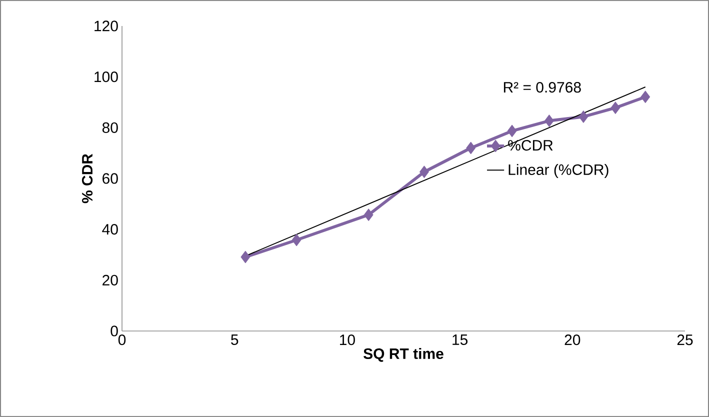 The height and width of the screenshot is (417, 709). What do you see at coordinates (114, 331) in the screenshot?
I see `y-tick-label: 0` at bounding box center [114, 331].